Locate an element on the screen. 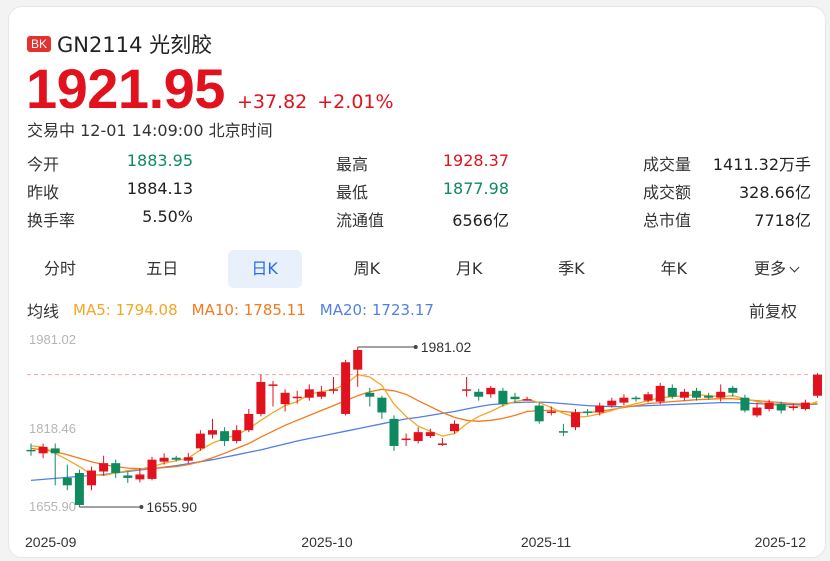 The height and width of the screenshot is (561, 830). adjust-button: 前复权 is located at coordinates (772, 311).